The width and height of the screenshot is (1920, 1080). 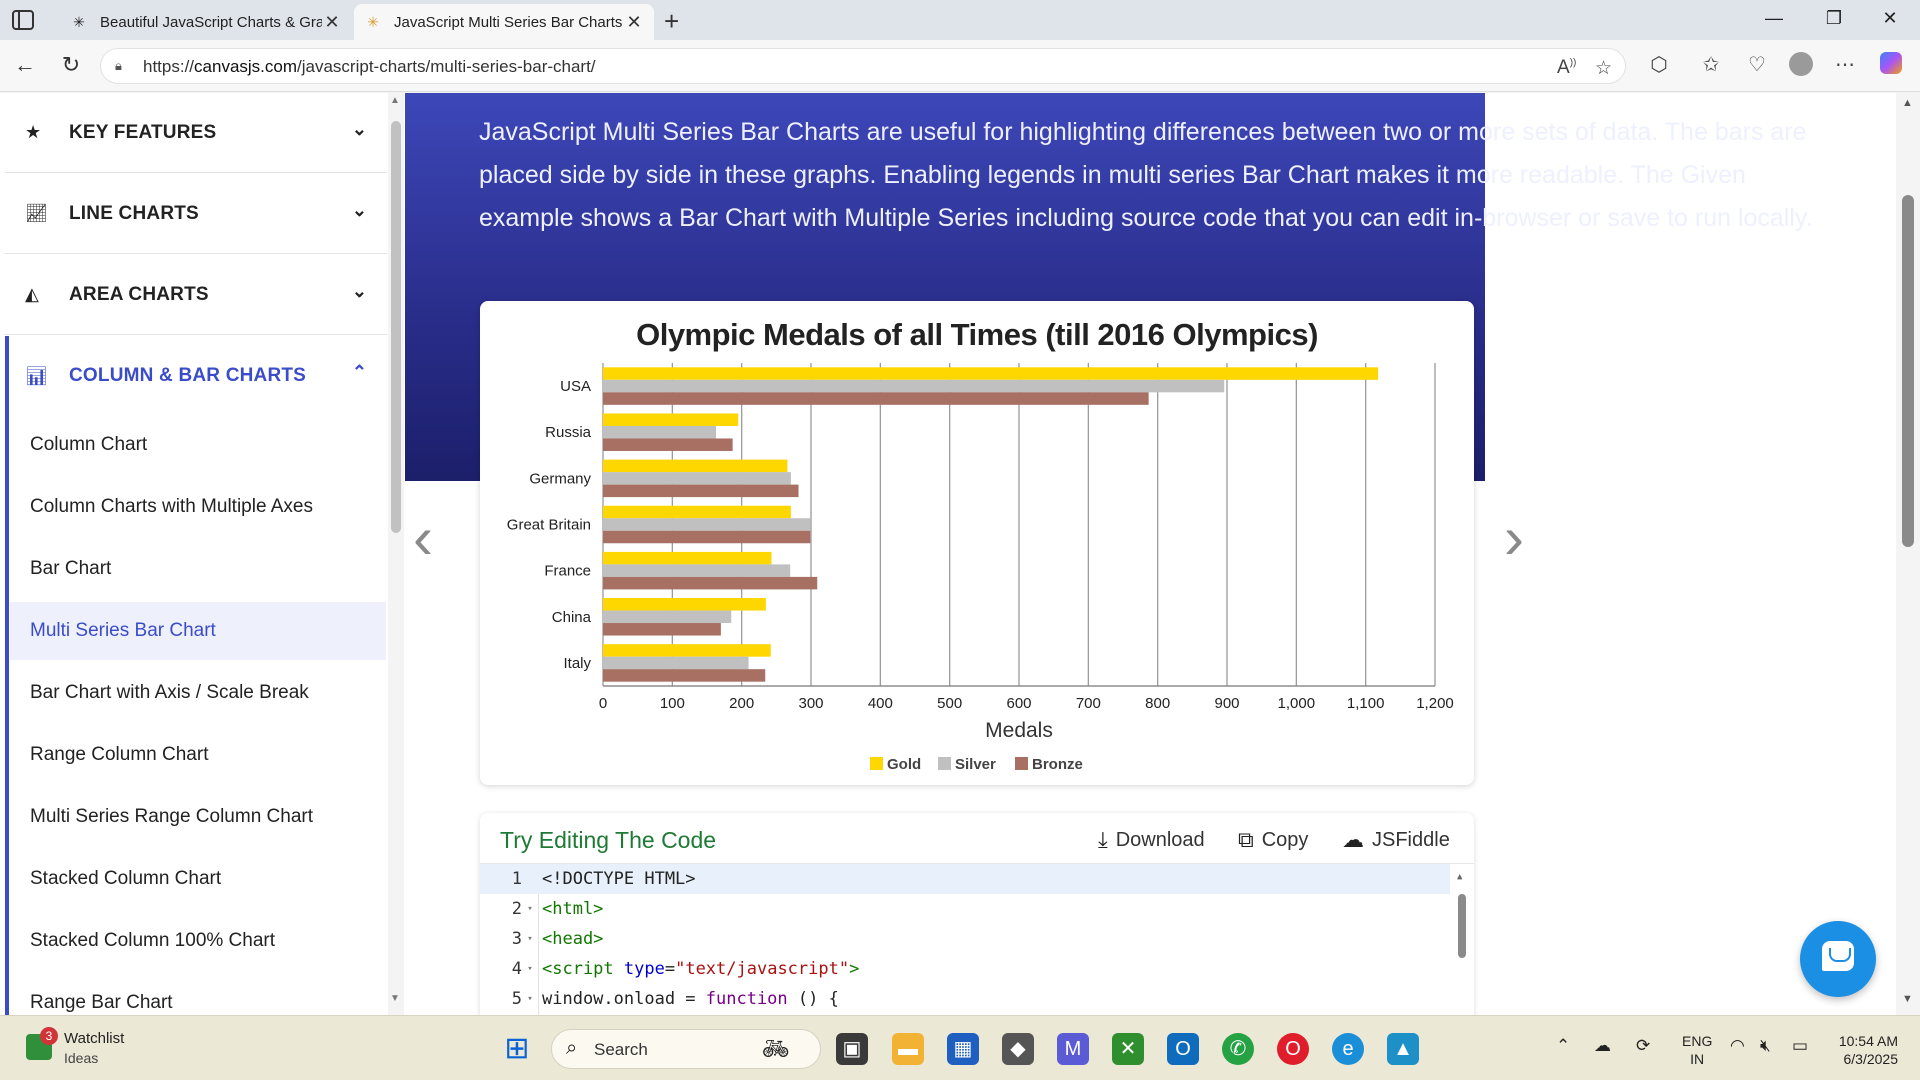 I want to click on refresh-button: ↻, so click(x=71, y=64).